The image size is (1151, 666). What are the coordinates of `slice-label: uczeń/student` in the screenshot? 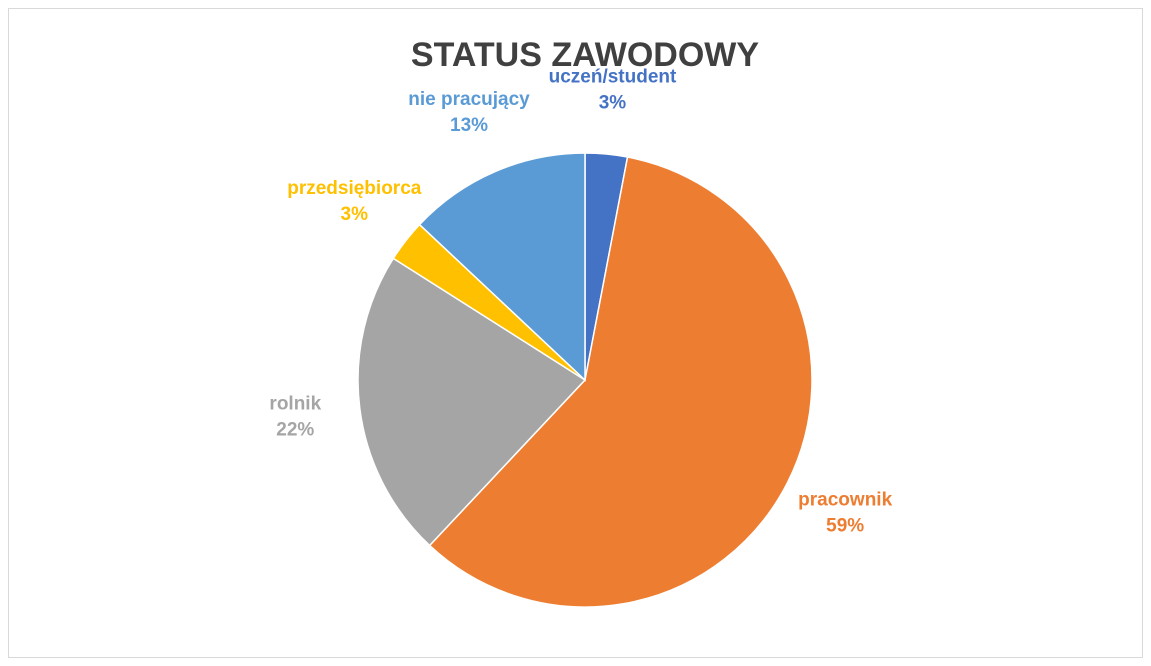 It's located at (613, 76).